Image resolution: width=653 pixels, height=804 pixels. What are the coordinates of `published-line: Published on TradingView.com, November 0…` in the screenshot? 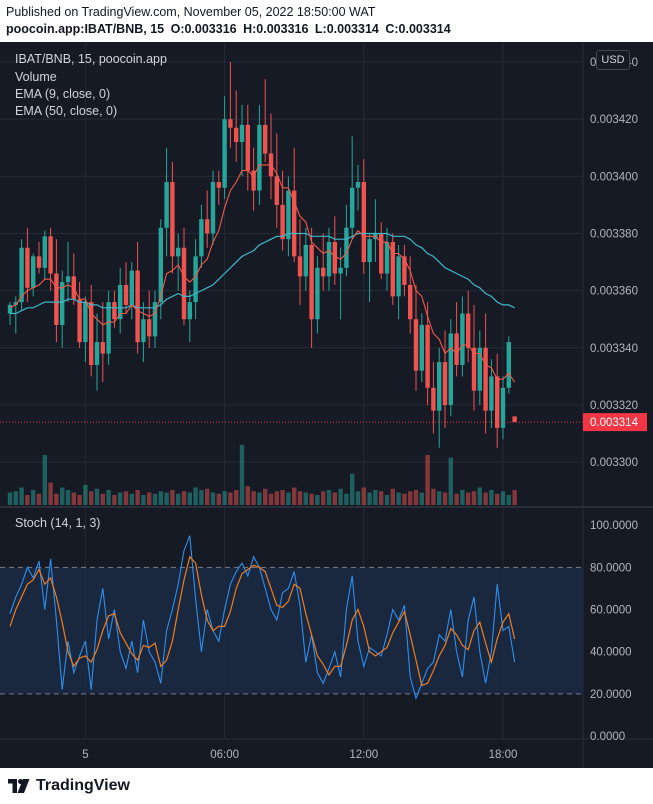 It's located at (191, 12).